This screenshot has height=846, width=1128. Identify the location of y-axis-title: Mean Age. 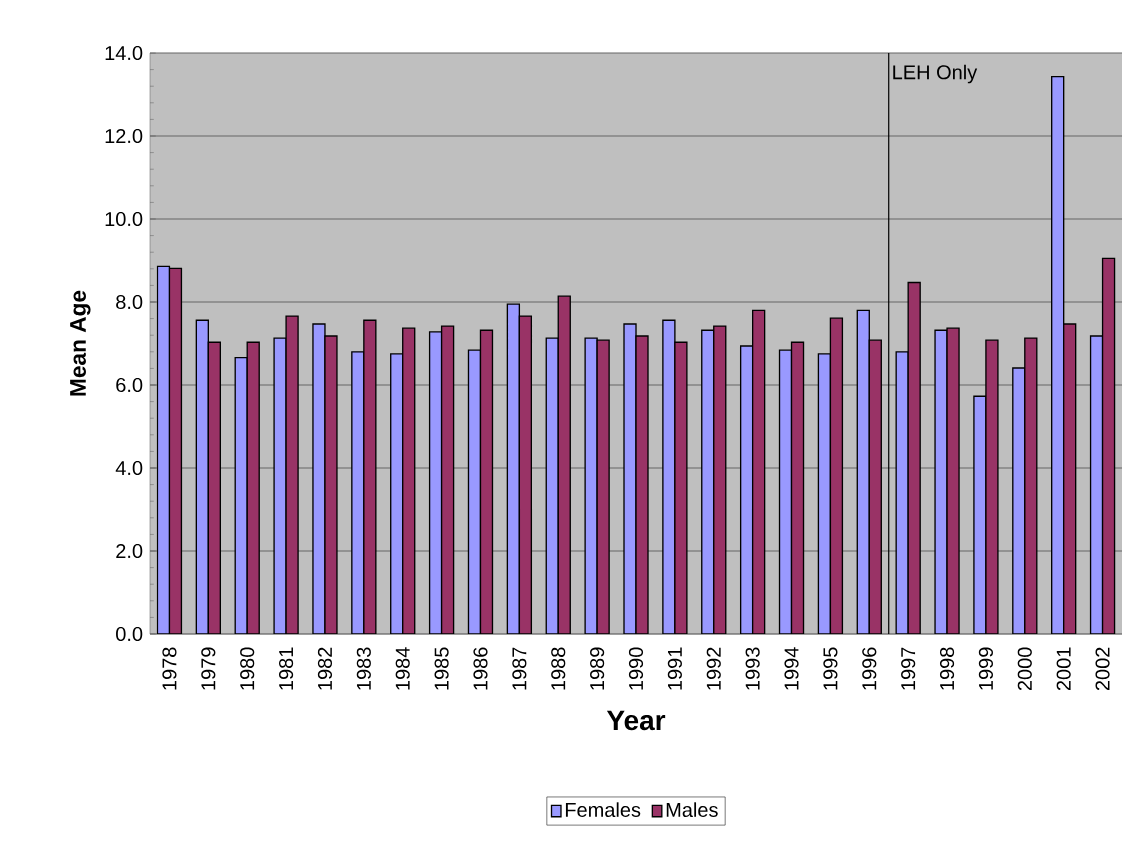
(80, 343).